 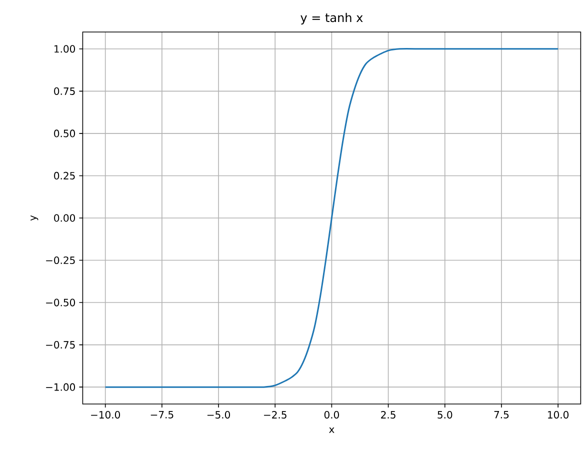 What do you see at coordinates (61, 387) in the screenshot?
I see `y-tick-label: −1.00` at bounding box center [61, 387].